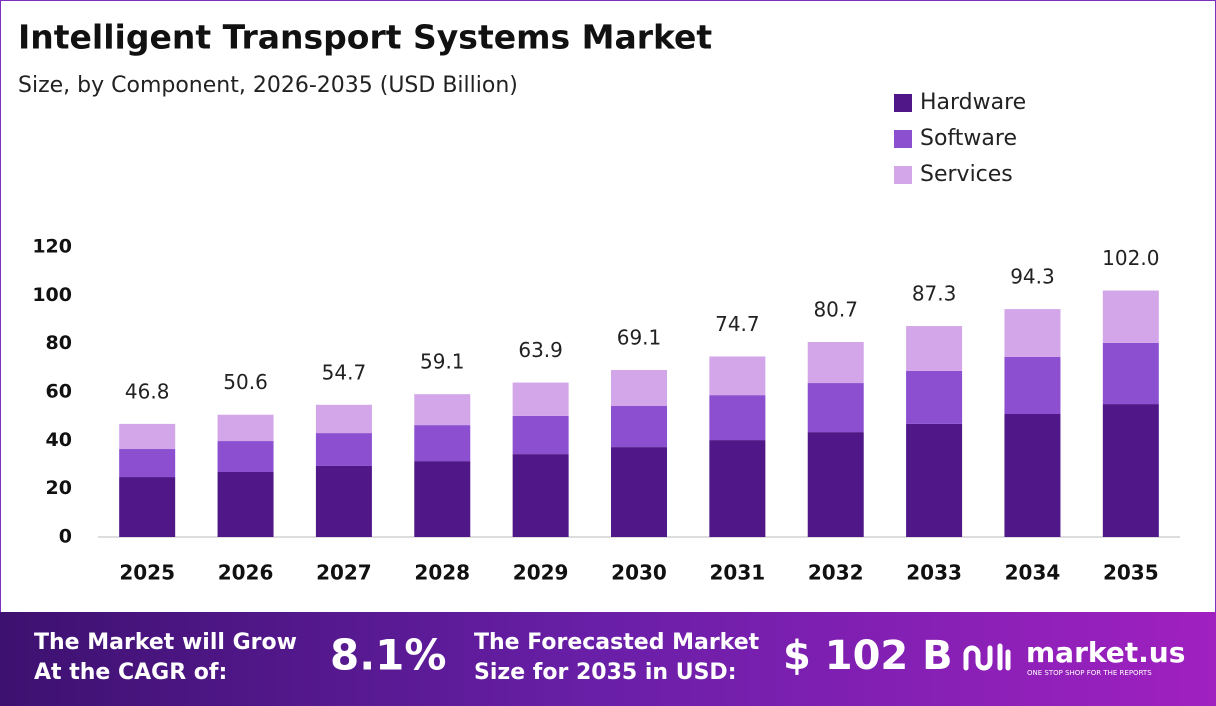 Image resolution: width=1216 pixels, height=706 pixels. What do you see at coordinates (344, 372) in the screenshot?
I see `total-label: 54.7` at bounding box center [344, 372].